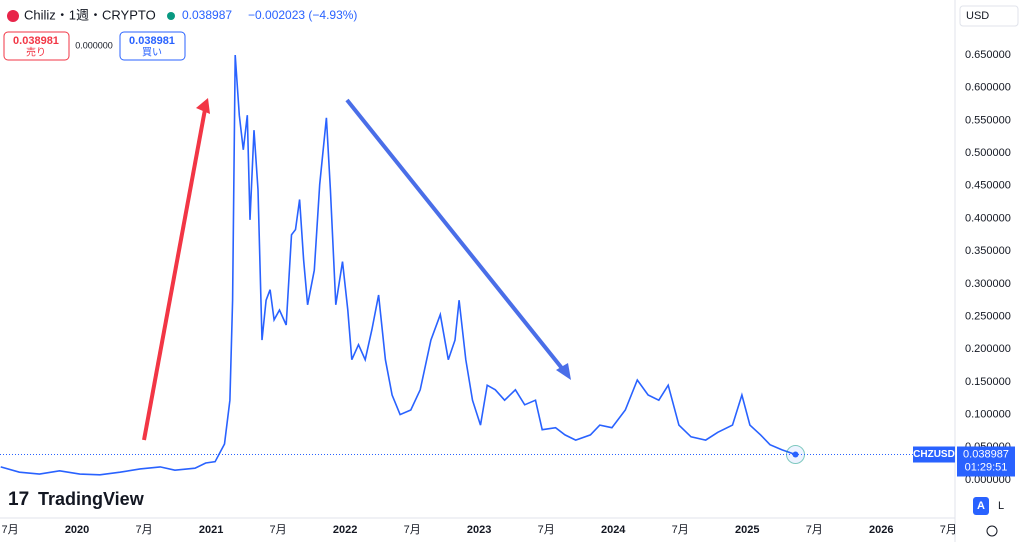 This screenshot has height=542, width=1024. Describe the element at coordinates (152, 41) in the screenshot. I see `buy-price: 0.038981` at that location.